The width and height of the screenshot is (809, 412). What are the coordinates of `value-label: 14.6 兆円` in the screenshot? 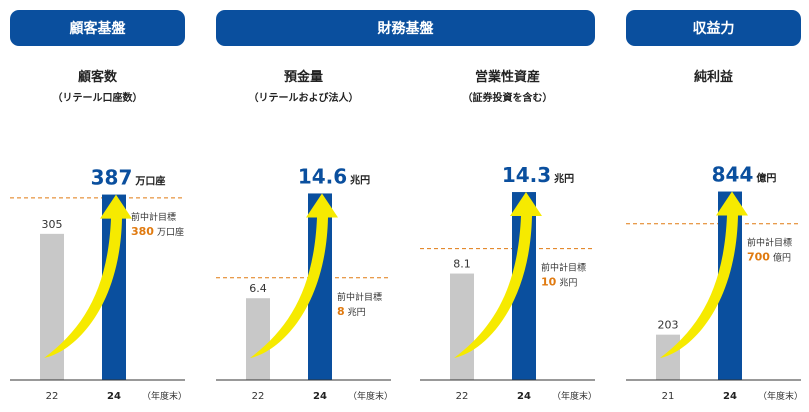 It's located at (334, 176).